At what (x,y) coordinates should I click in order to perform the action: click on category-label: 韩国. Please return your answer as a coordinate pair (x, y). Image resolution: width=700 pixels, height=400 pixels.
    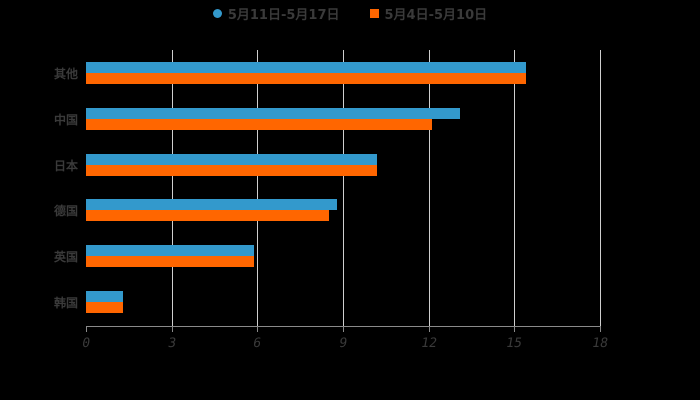
    Looking at the image, I should click on (65, 303).